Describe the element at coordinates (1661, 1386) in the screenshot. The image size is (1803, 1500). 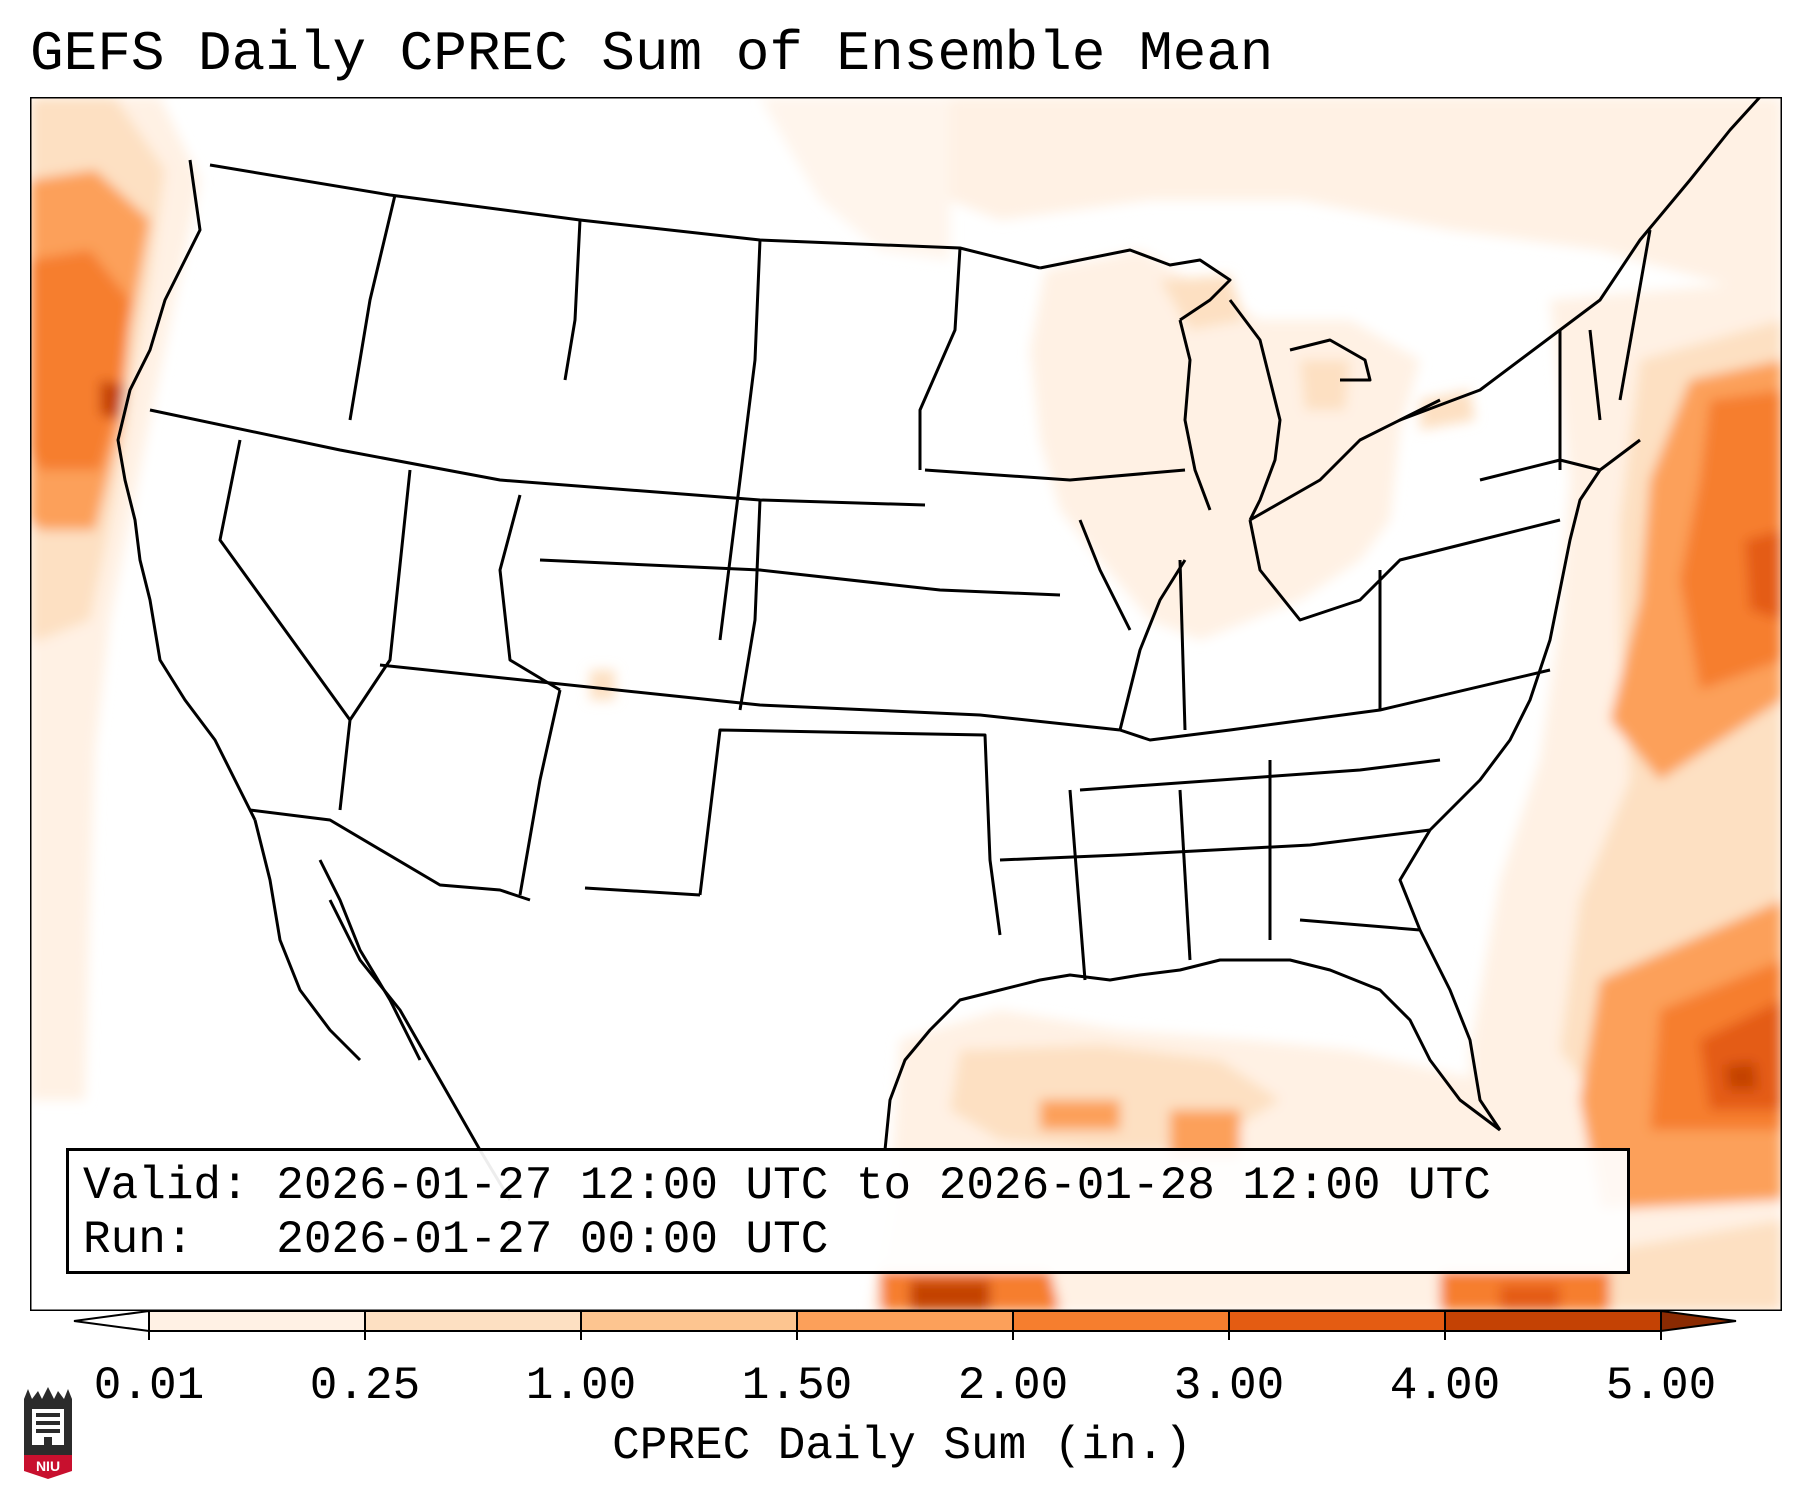
I see `colorbar-tick-label: 5.00` at that location.